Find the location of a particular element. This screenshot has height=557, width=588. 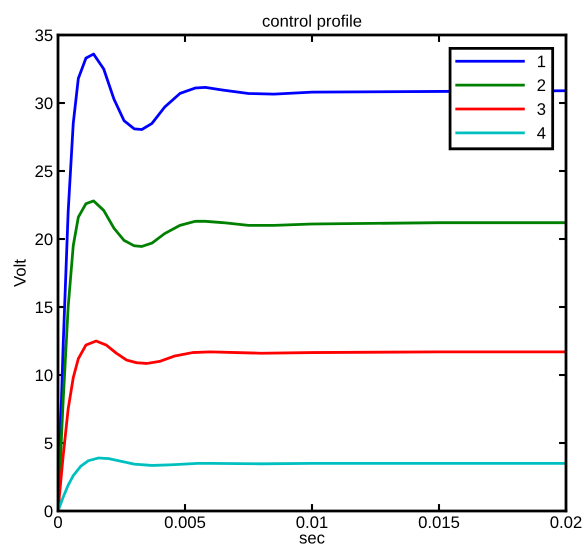

y-tick-label: 30 is located at coordinates (43, 103).